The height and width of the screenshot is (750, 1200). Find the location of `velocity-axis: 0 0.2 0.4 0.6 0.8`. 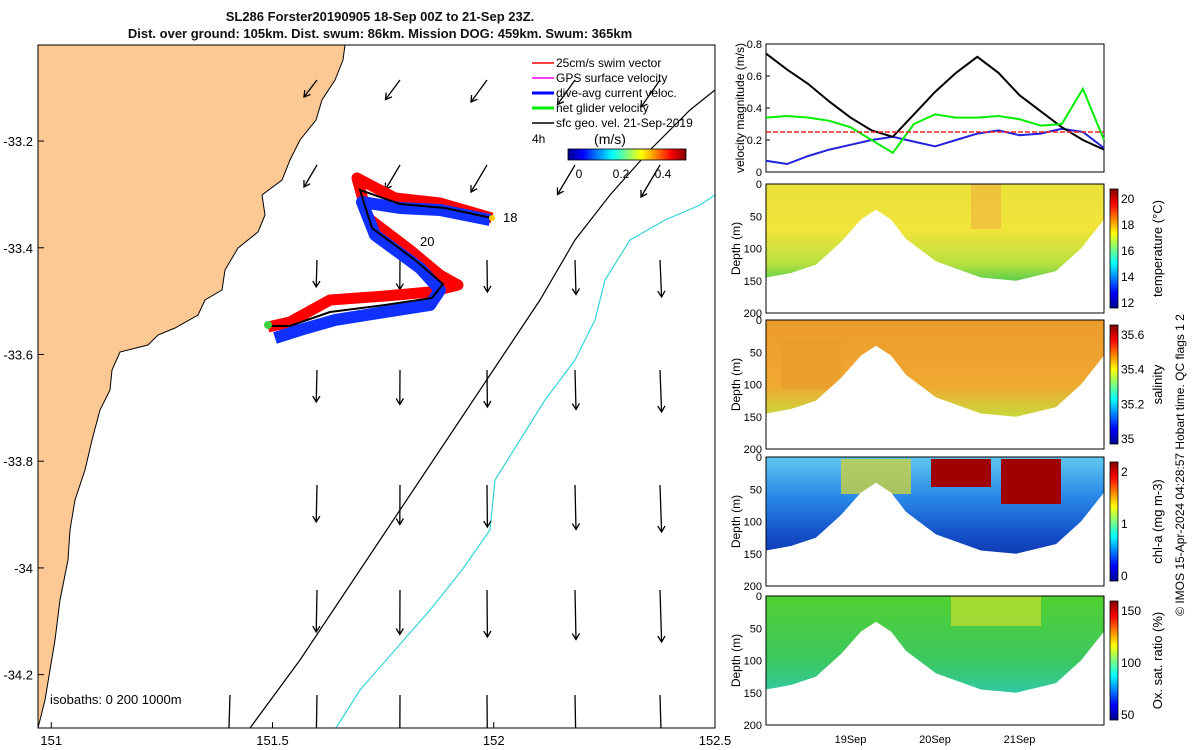

velocity-axis: 0 0.2 0.4 0.6 0.8 is located at coordinates (758, 109).